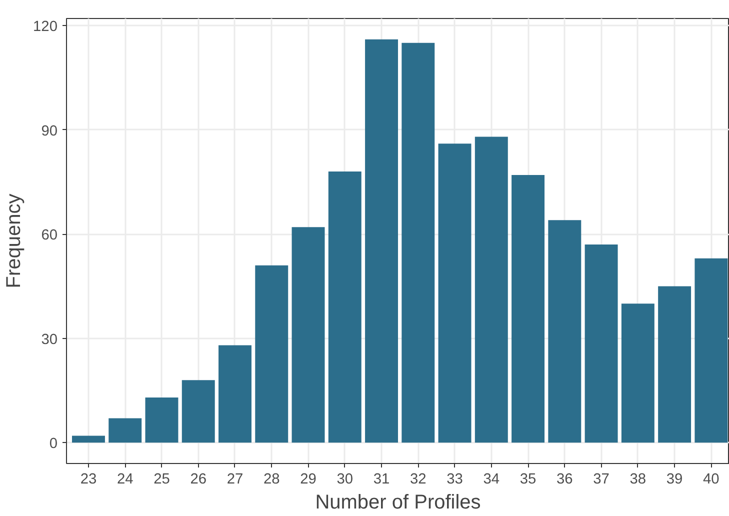 This screenshot has height=516, width=729. Describe the element at coordinates (564, 480) in the screenshot. I see `x-tick-label: 36` at that location.